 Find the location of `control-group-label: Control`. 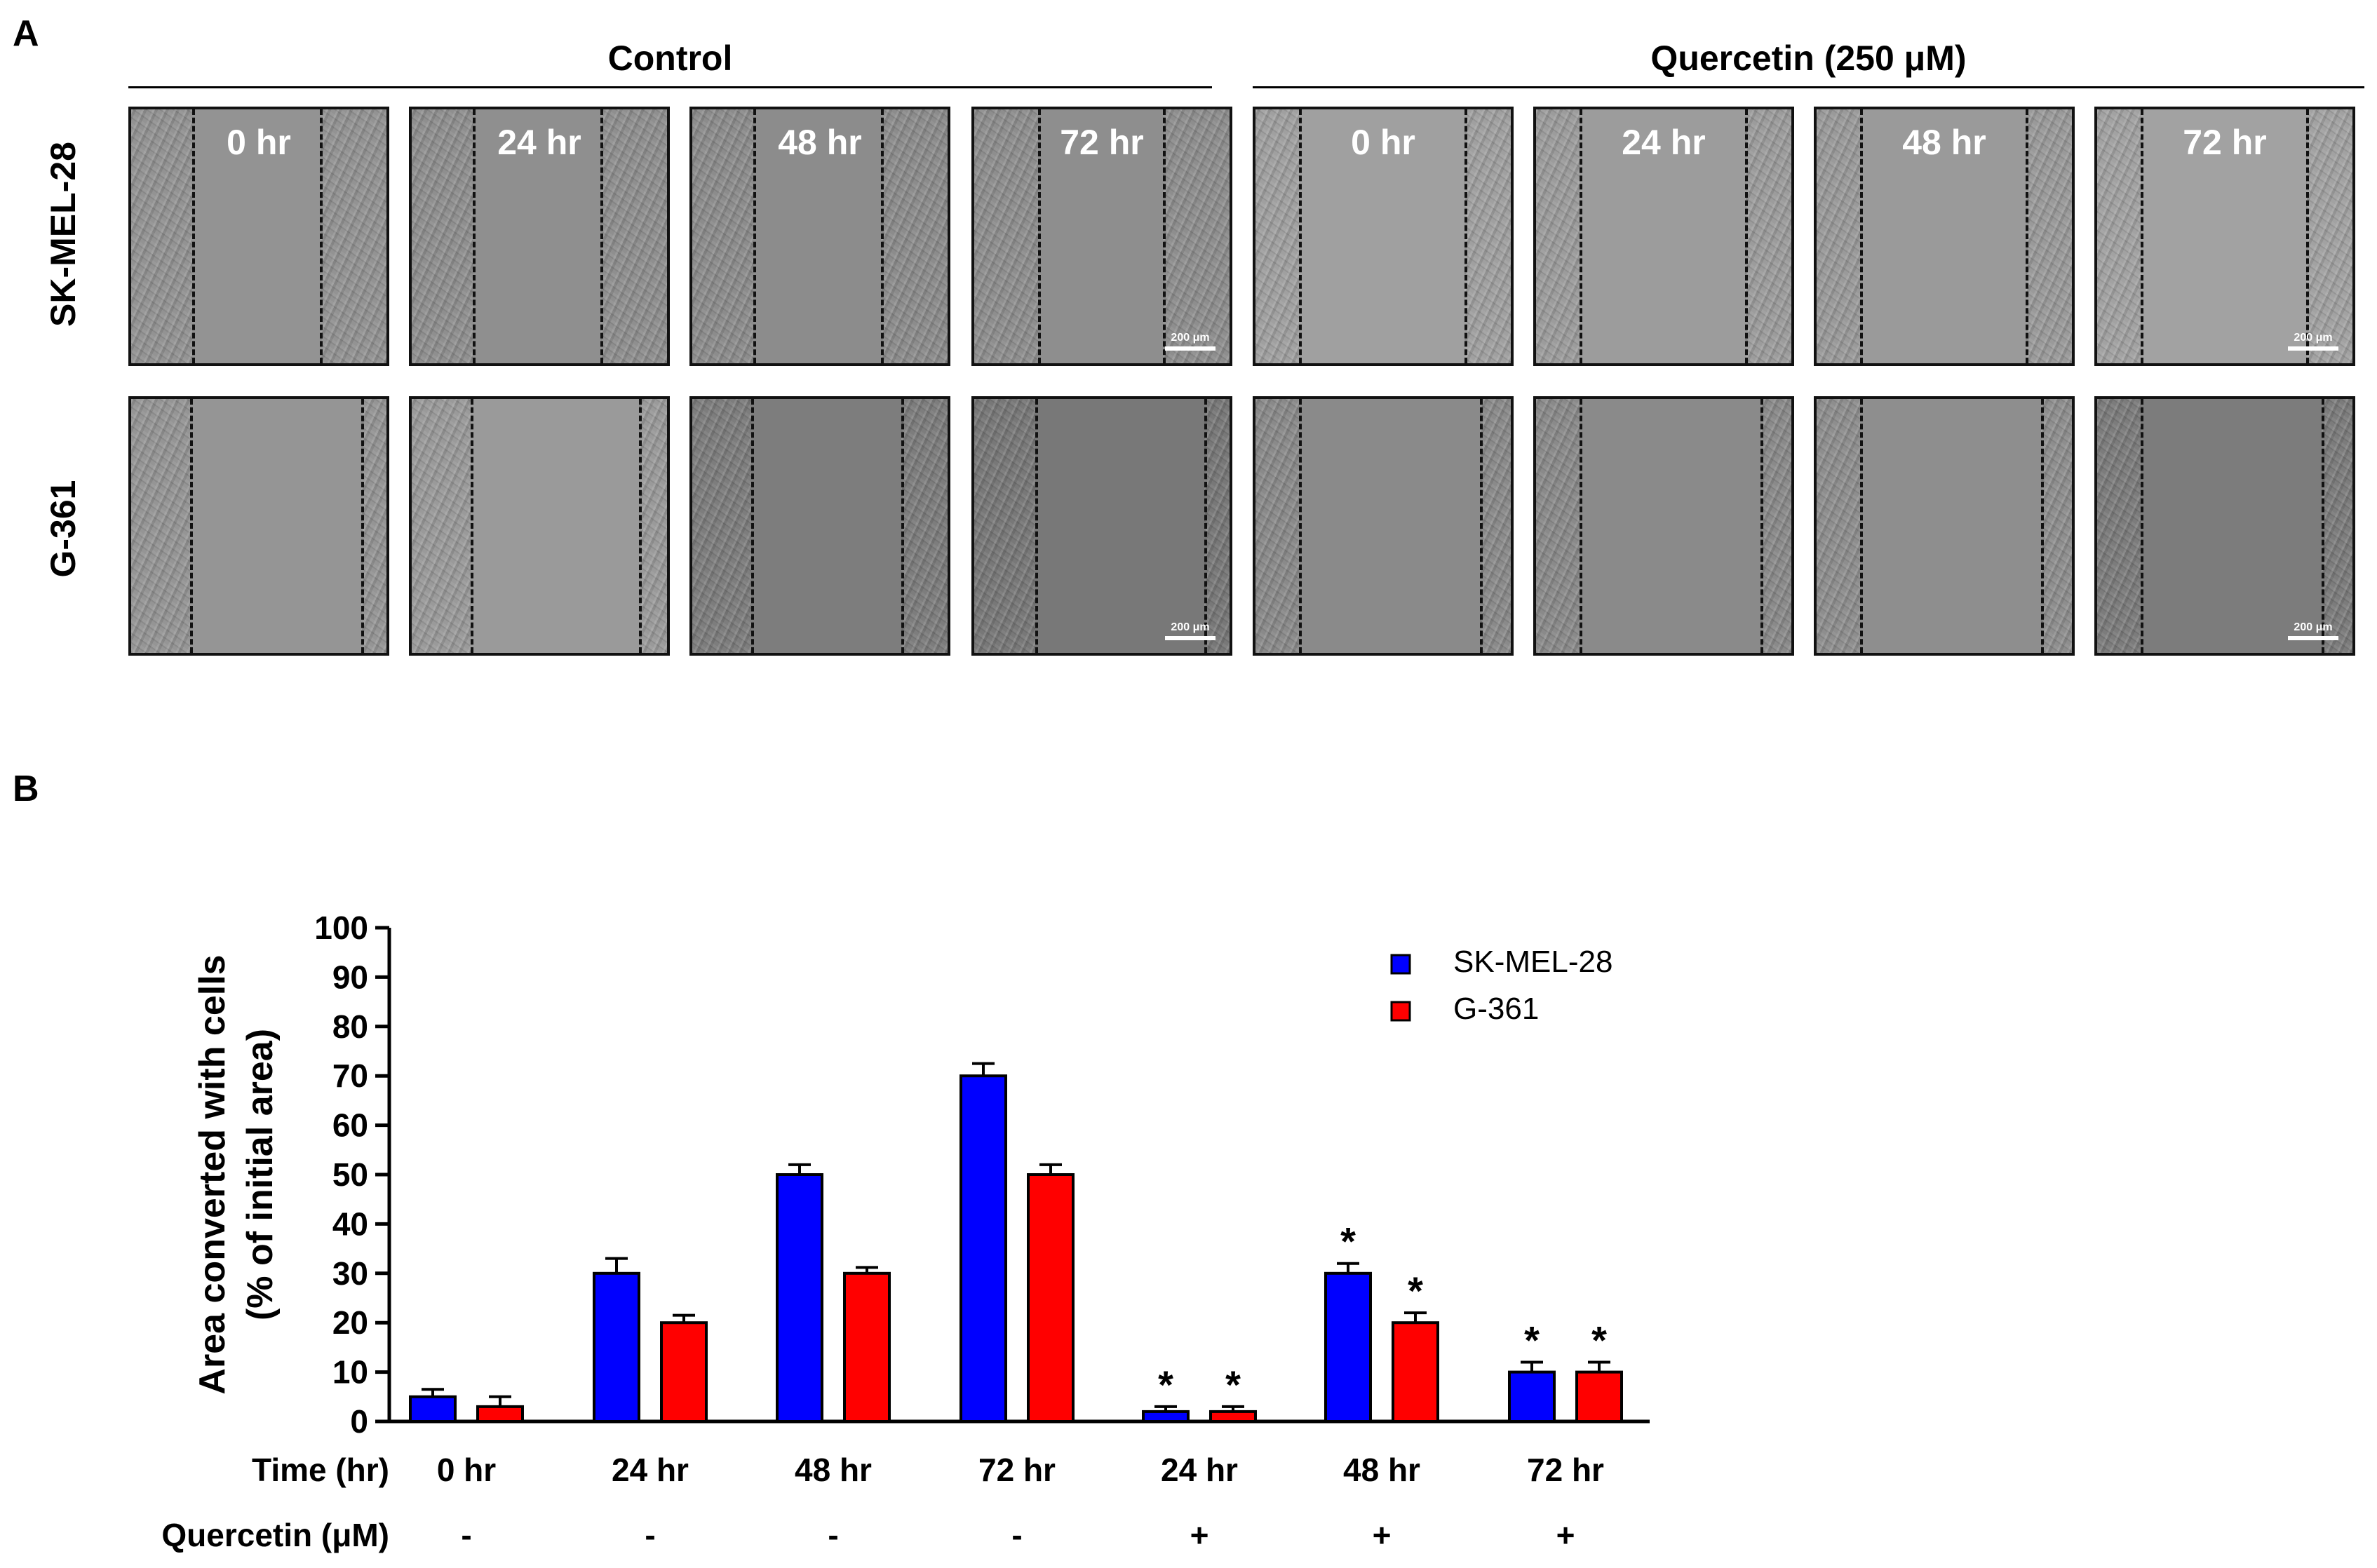

control-group-label: Control is located at coordinates (670, 59).